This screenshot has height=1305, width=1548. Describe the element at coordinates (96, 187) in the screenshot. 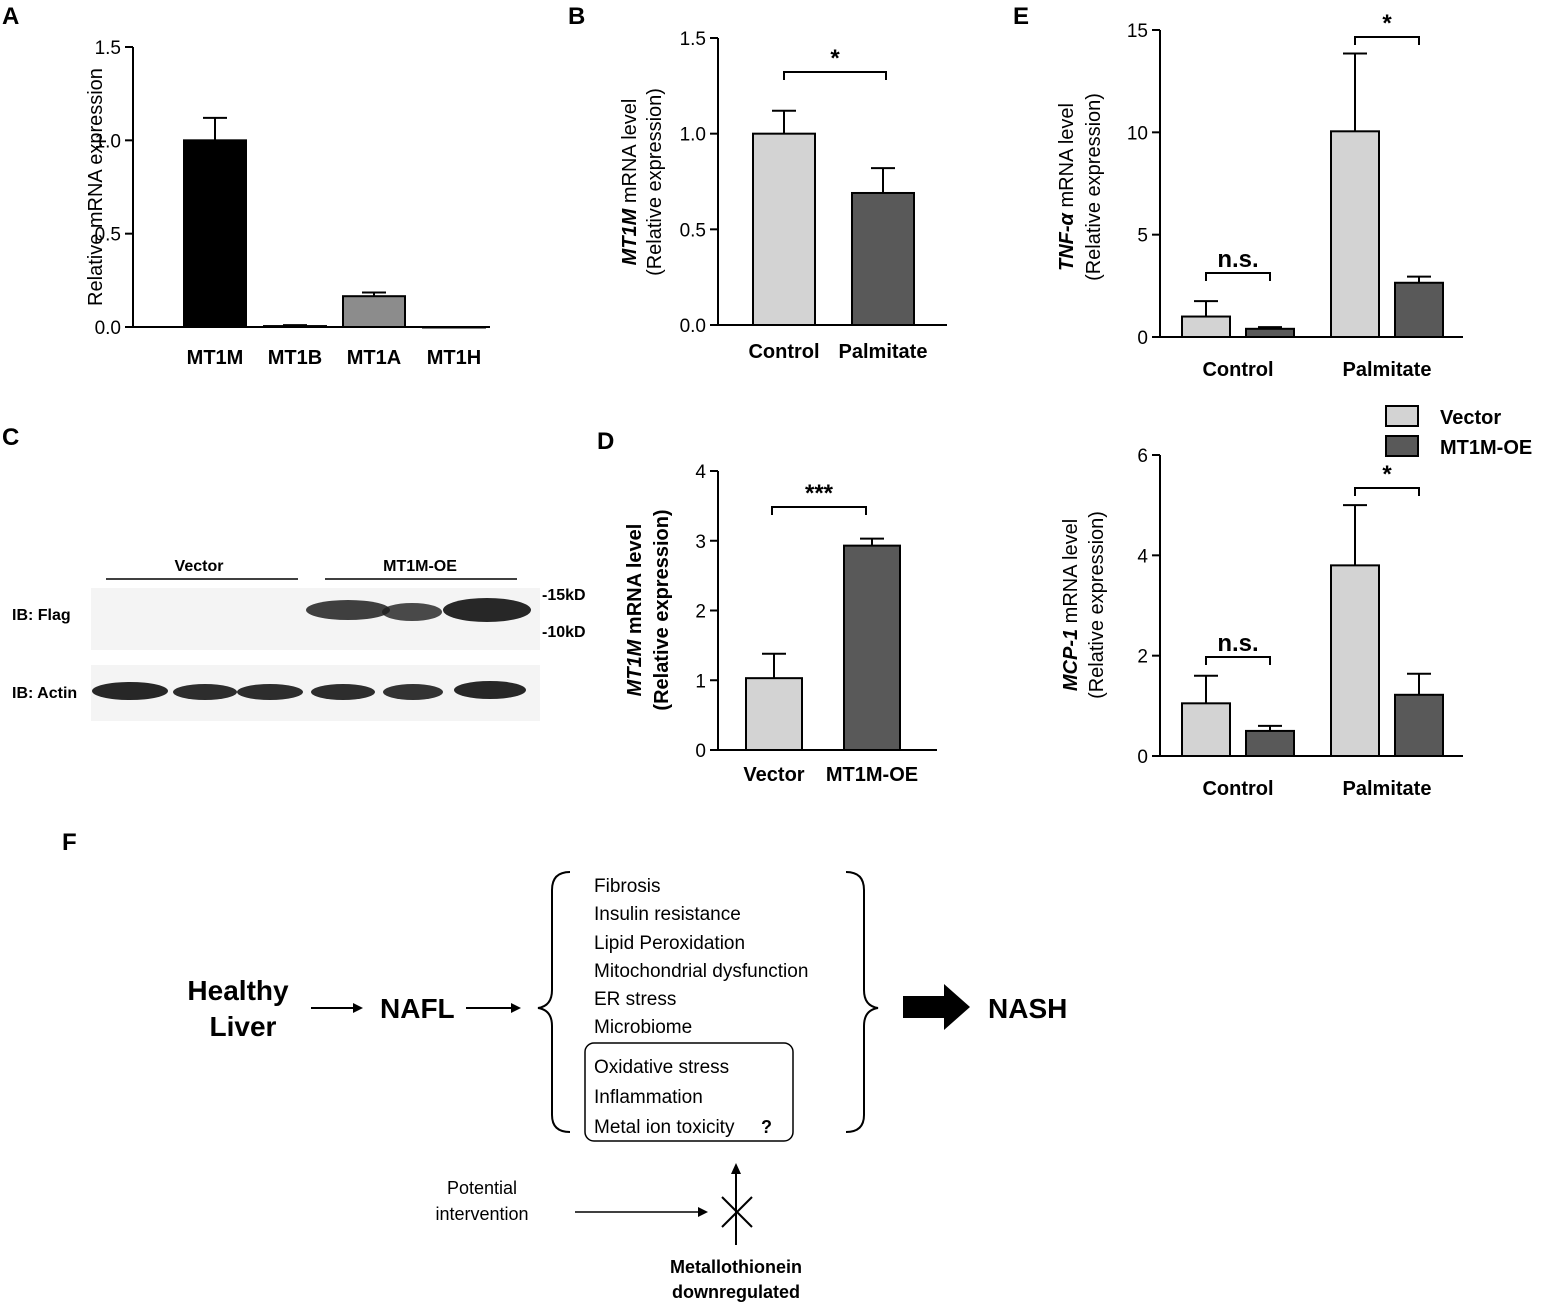

I see `chart-a-y-axis-label: Relative mRNA expression` at that location.